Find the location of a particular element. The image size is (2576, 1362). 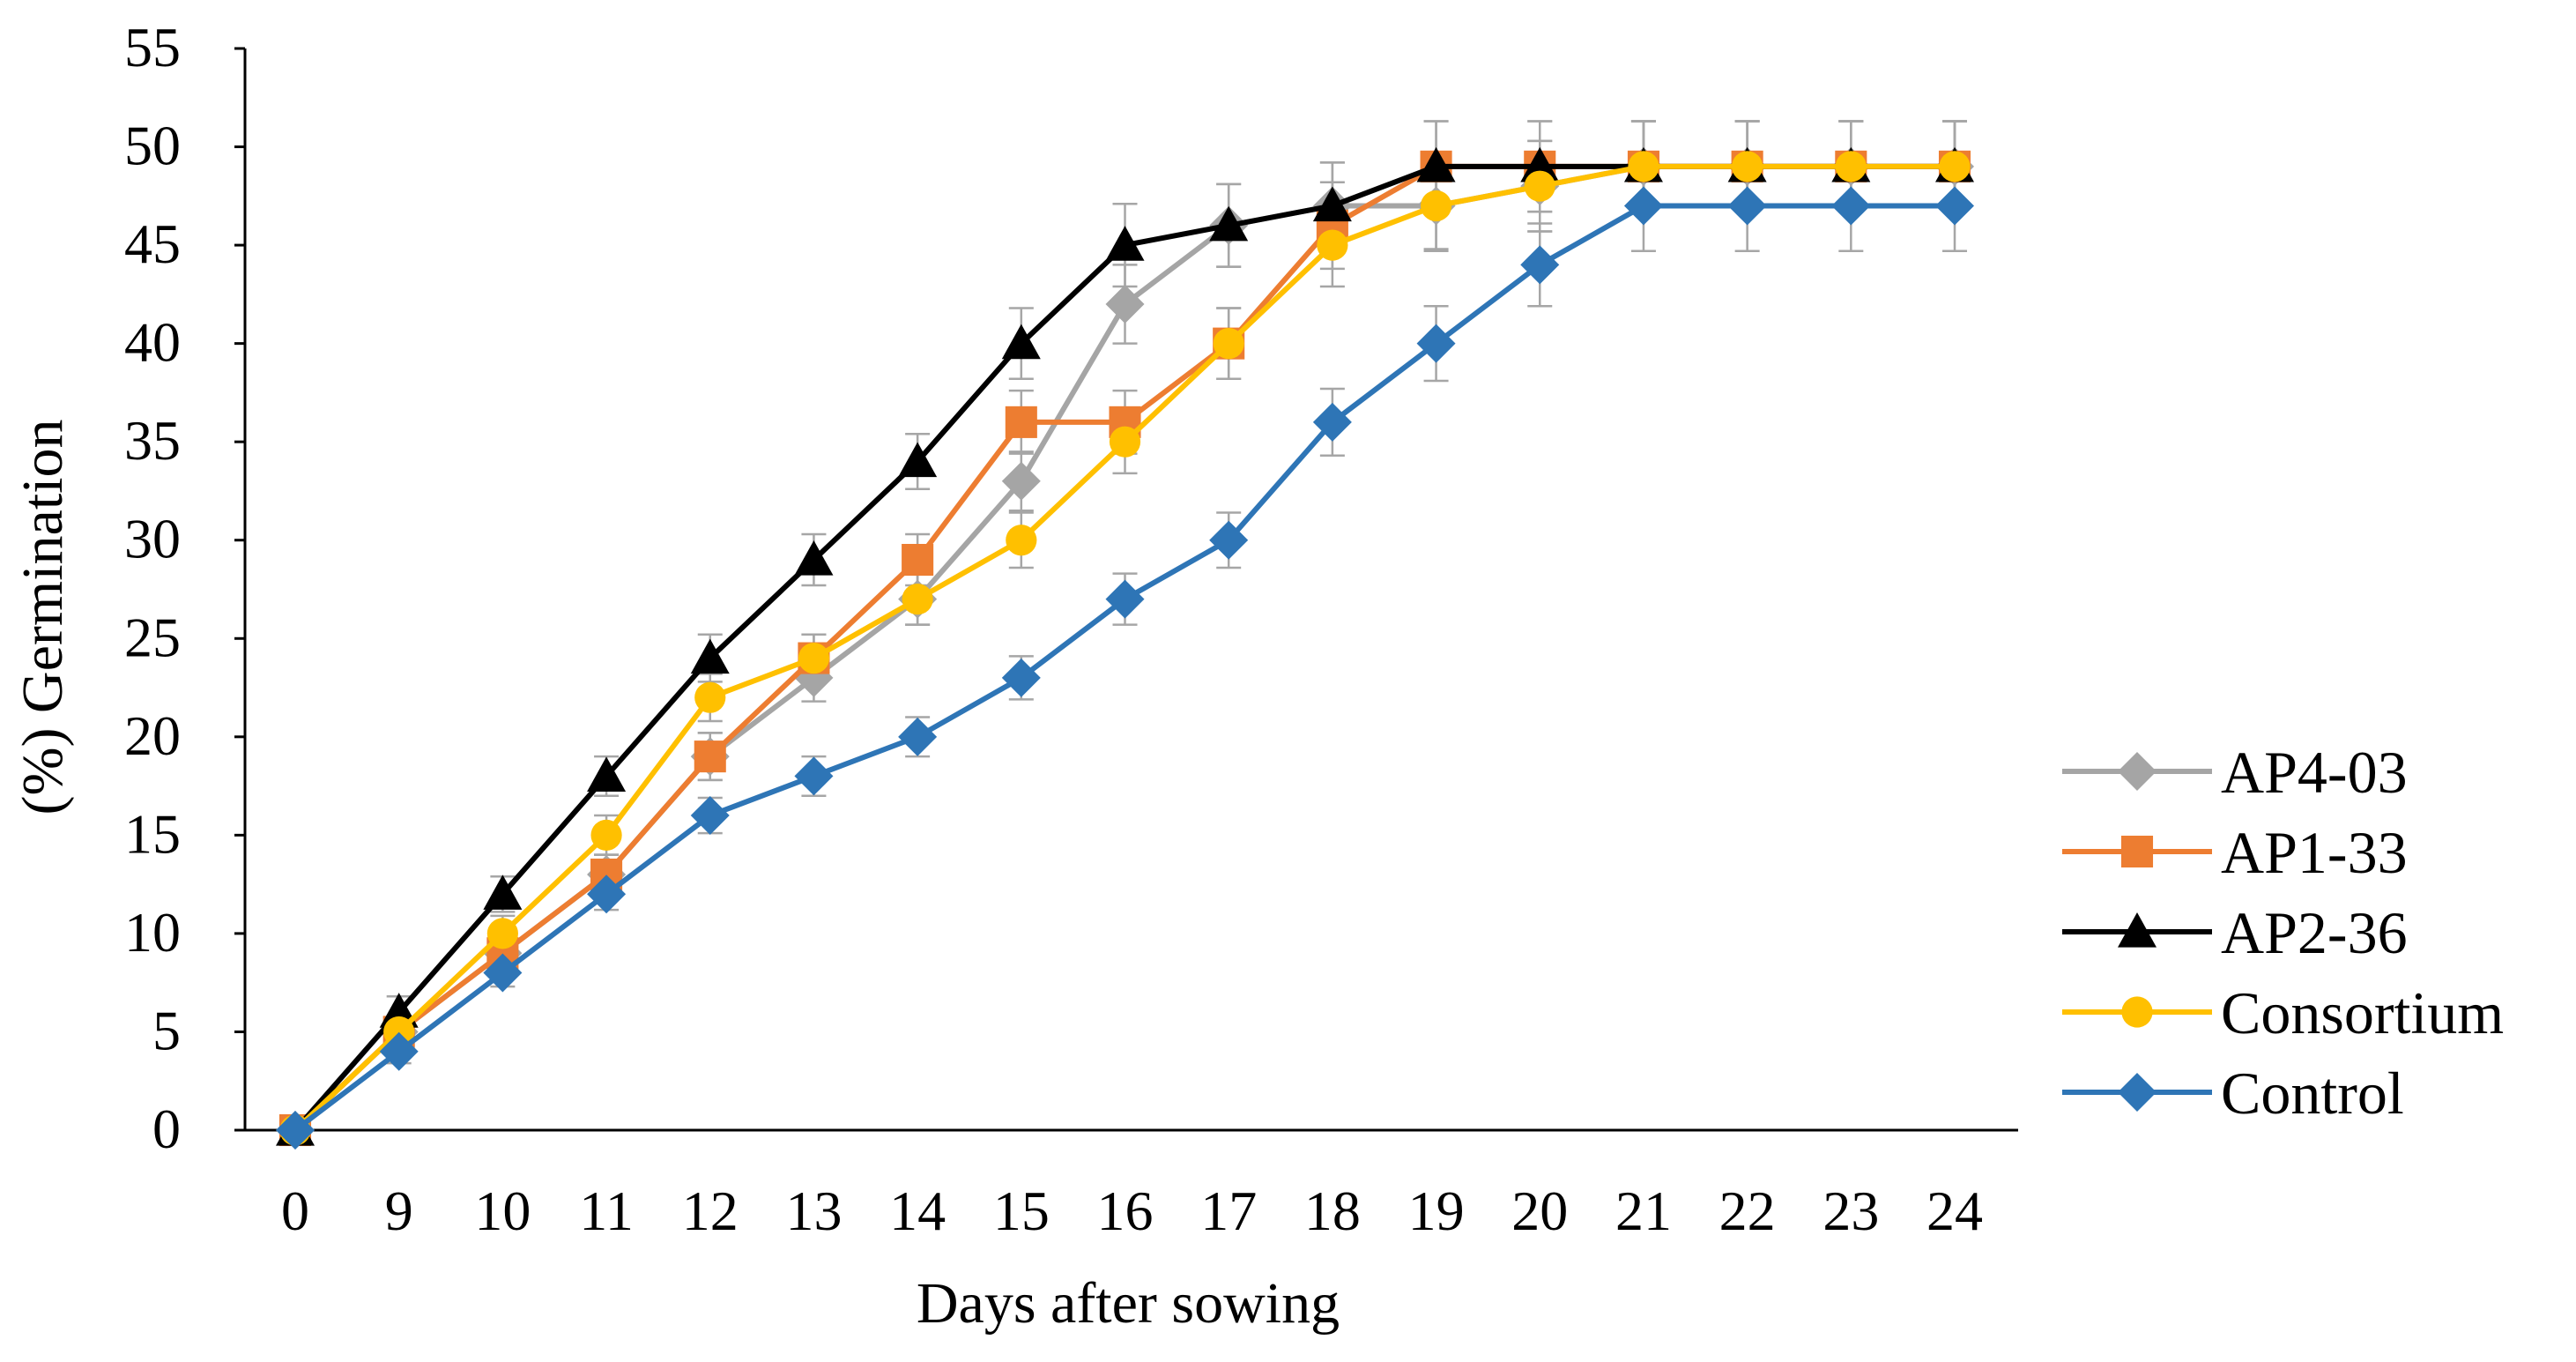

x-tick-label: 15 is located at coordinates (1021, 1211).